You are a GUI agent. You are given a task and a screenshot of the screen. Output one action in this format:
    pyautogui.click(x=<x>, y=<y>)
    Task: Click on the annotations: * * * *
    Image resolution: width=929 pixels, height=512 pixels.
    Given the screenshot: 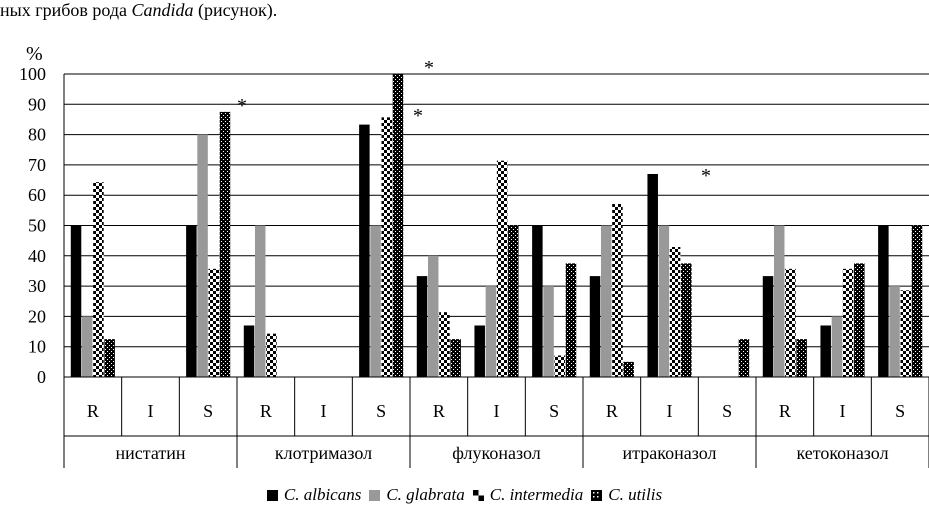 What is the action you would take?
    pyautogui.click(x=474, y=122)
    